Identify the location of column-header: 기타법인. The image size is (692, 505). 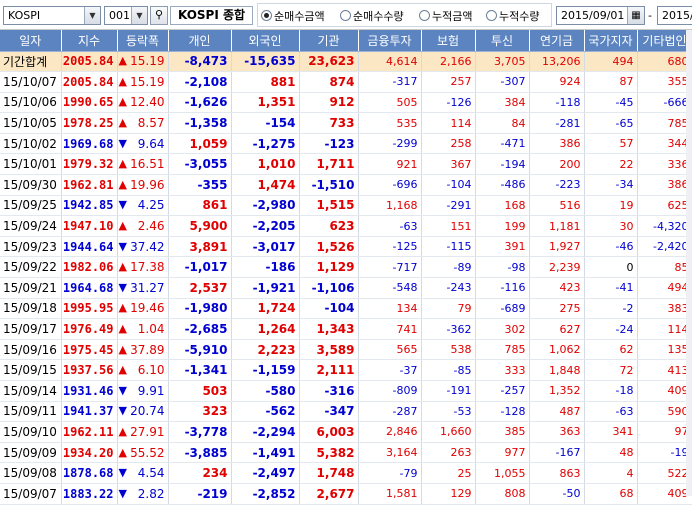
(664, 41).